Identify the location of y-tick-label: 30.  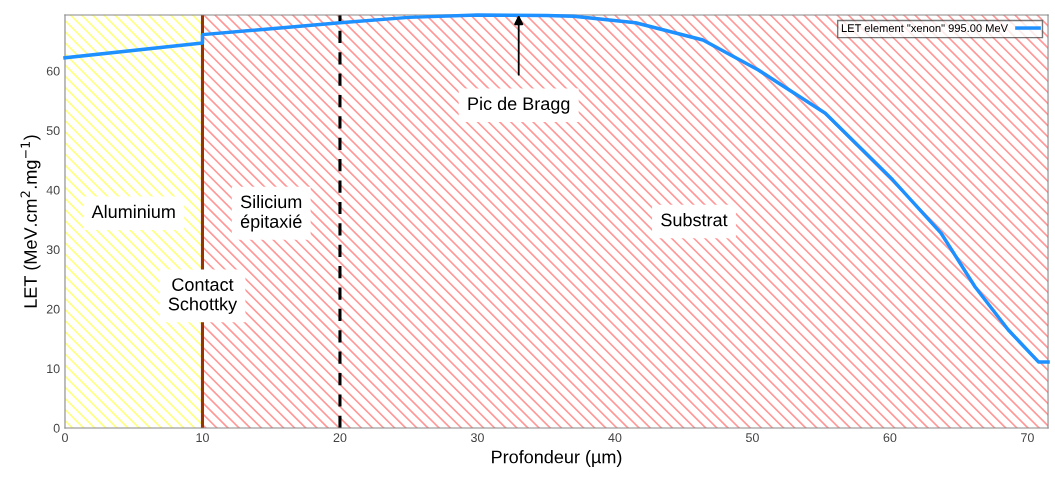
(53, 250).